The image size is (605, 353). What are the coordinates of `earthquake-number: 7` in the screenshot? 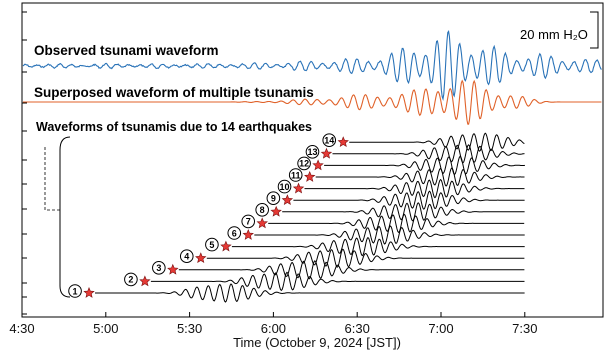 It's located at (248, 222).